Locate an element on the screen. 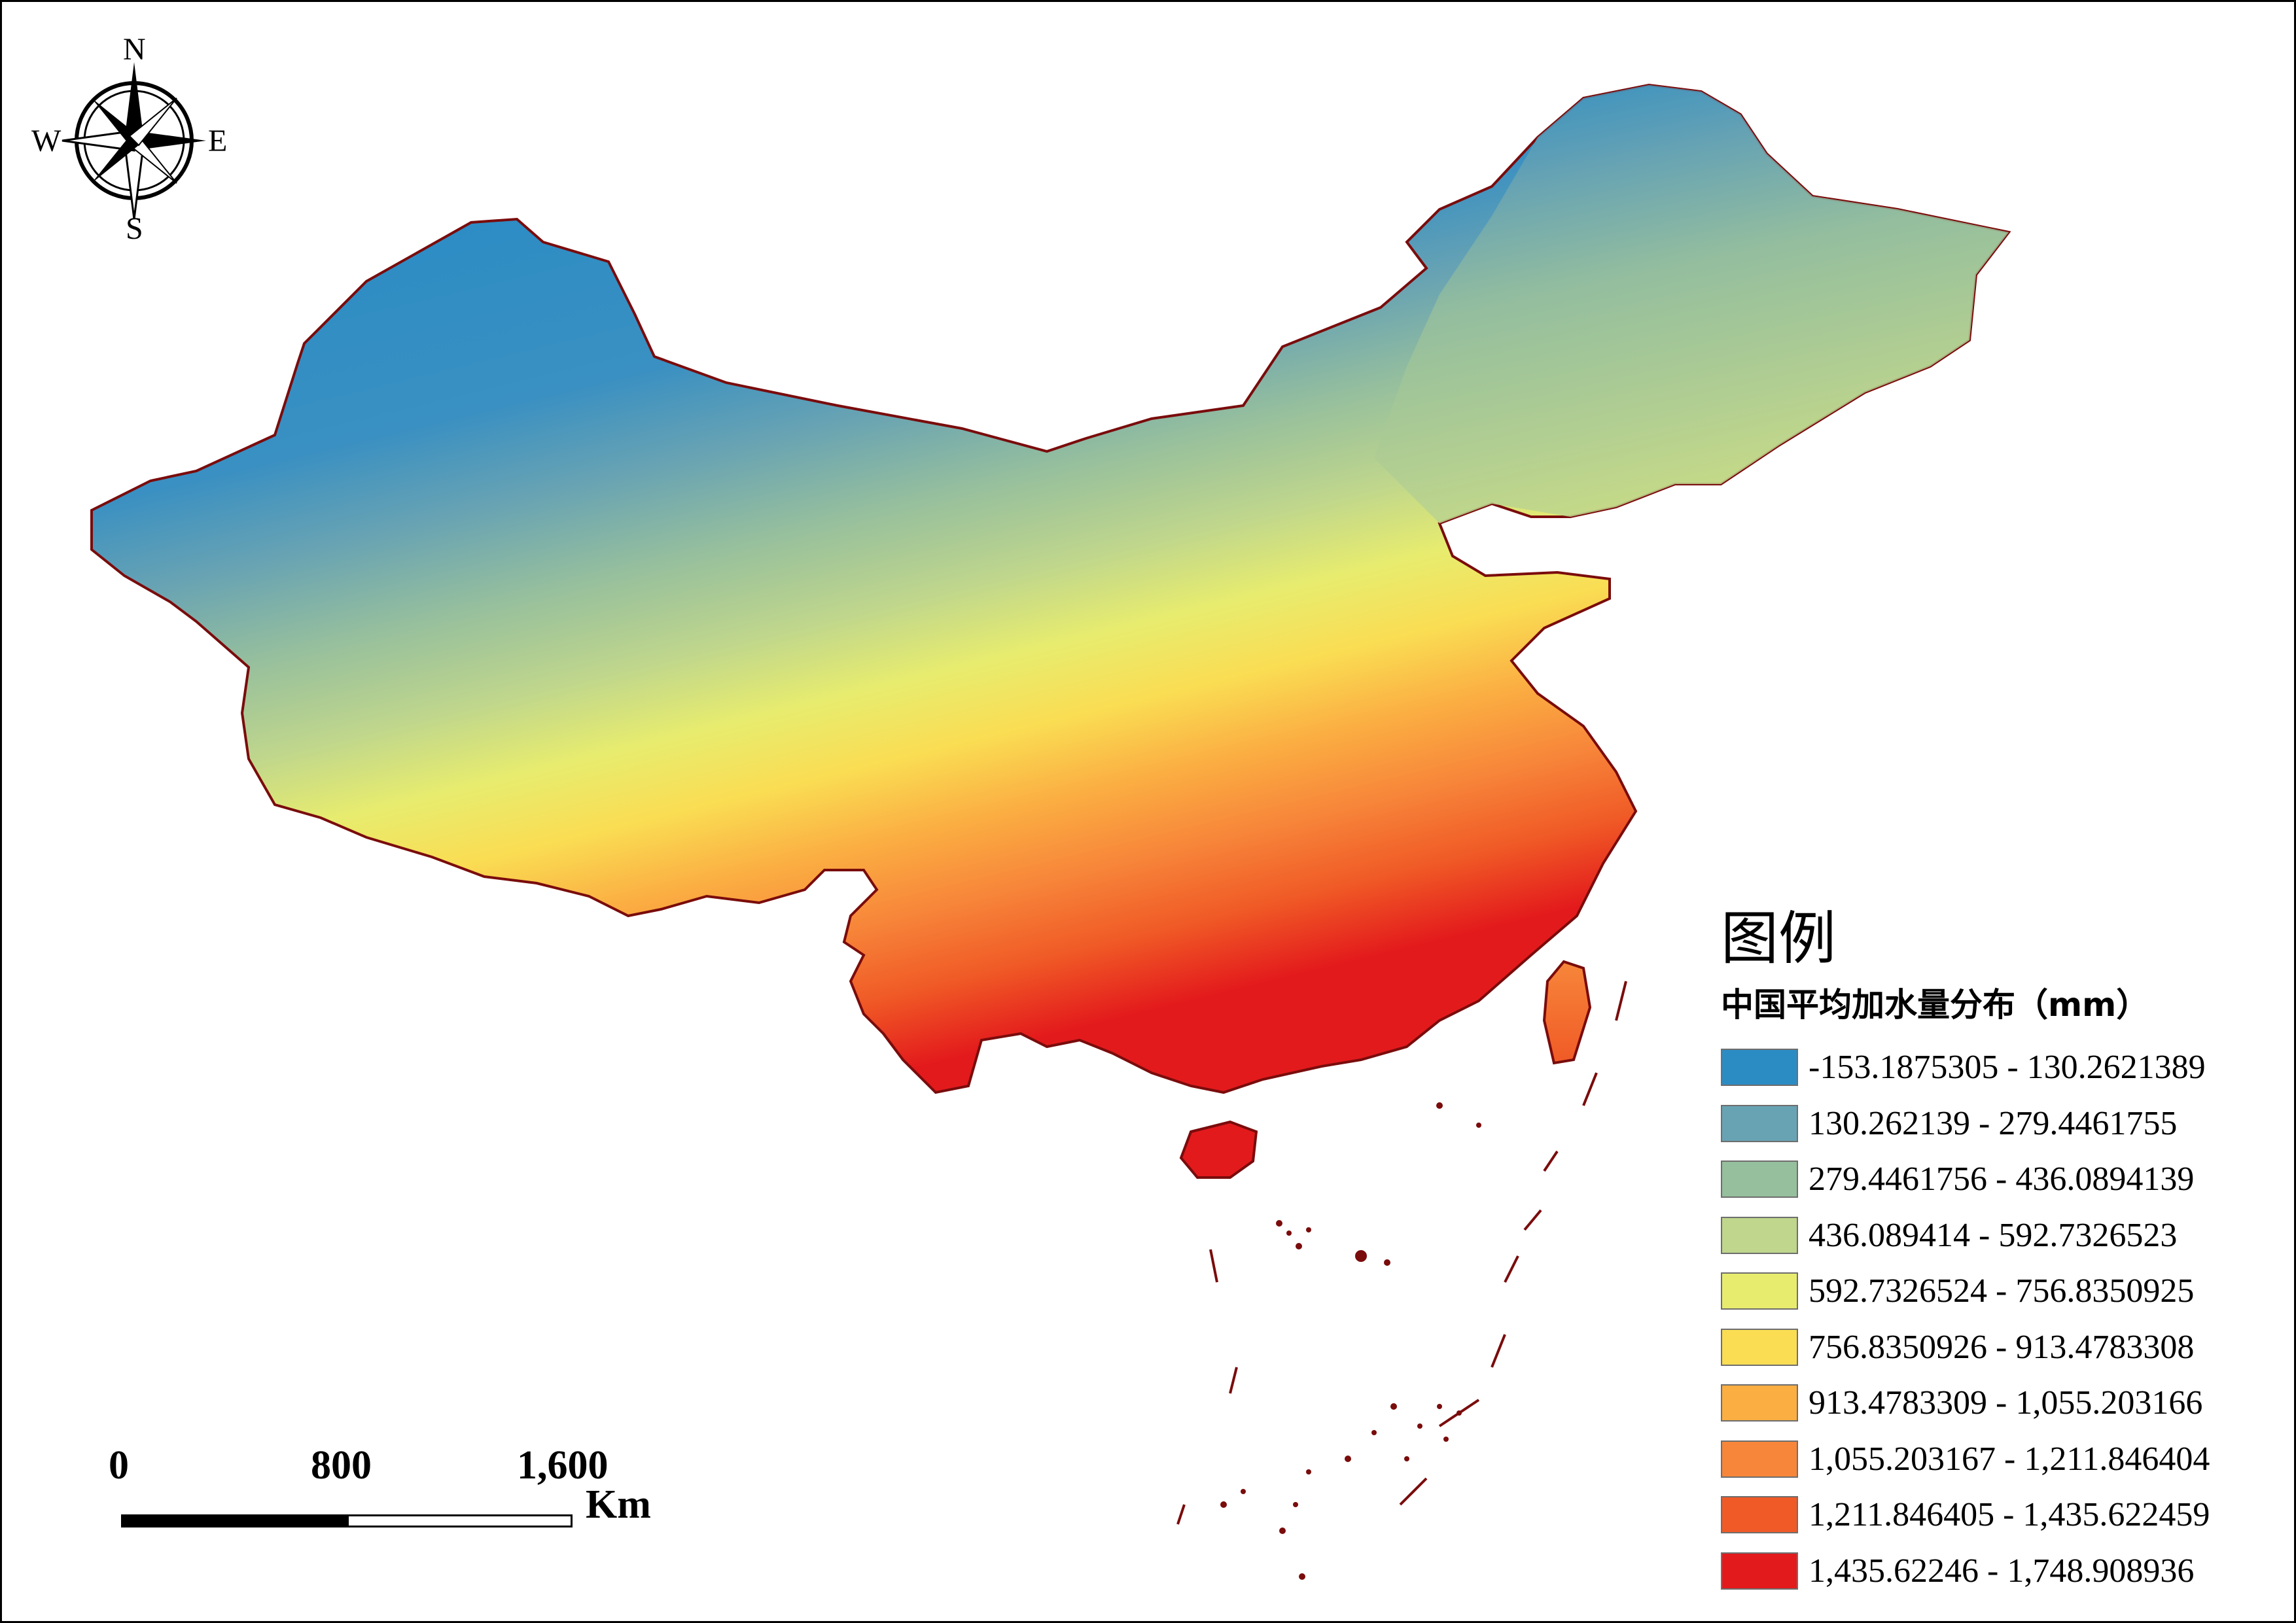  scale-unit: Km is located at coordinates (618, 1504).